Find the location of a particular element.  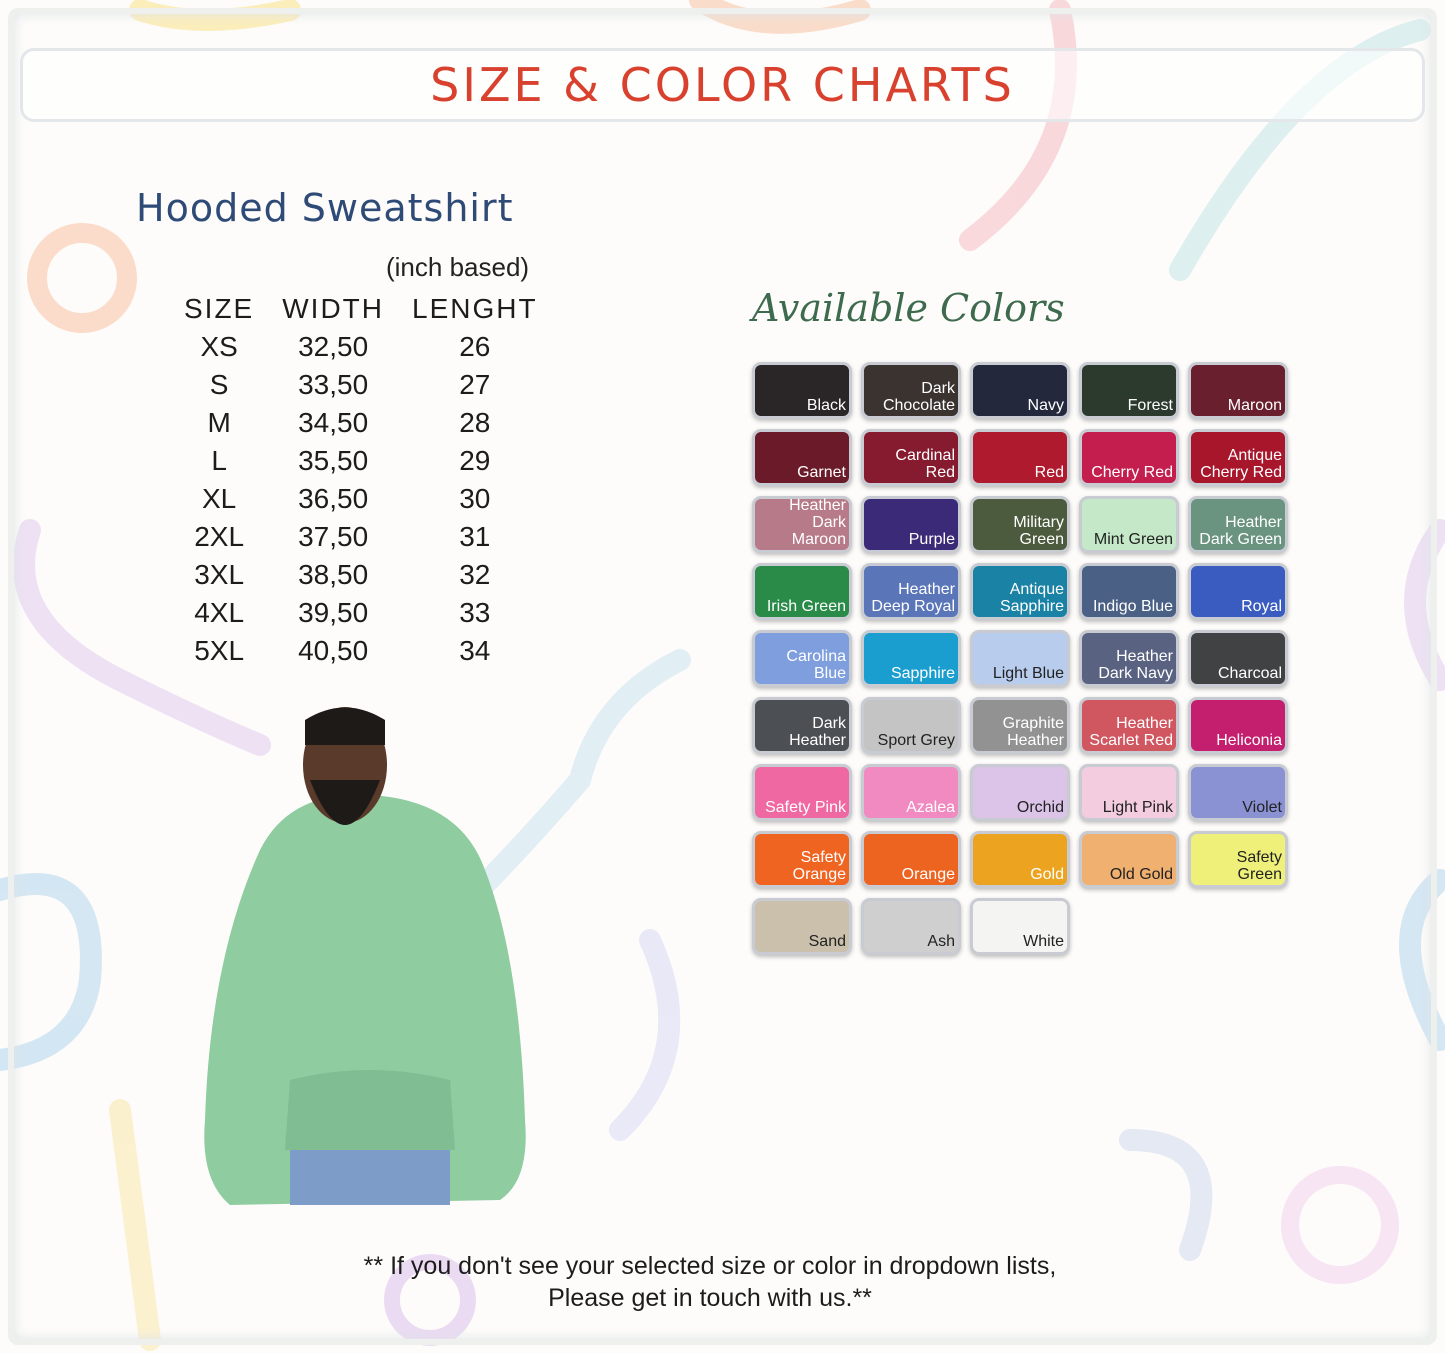

color-swatch: Sport Grey is located at coordinates (911, 725).